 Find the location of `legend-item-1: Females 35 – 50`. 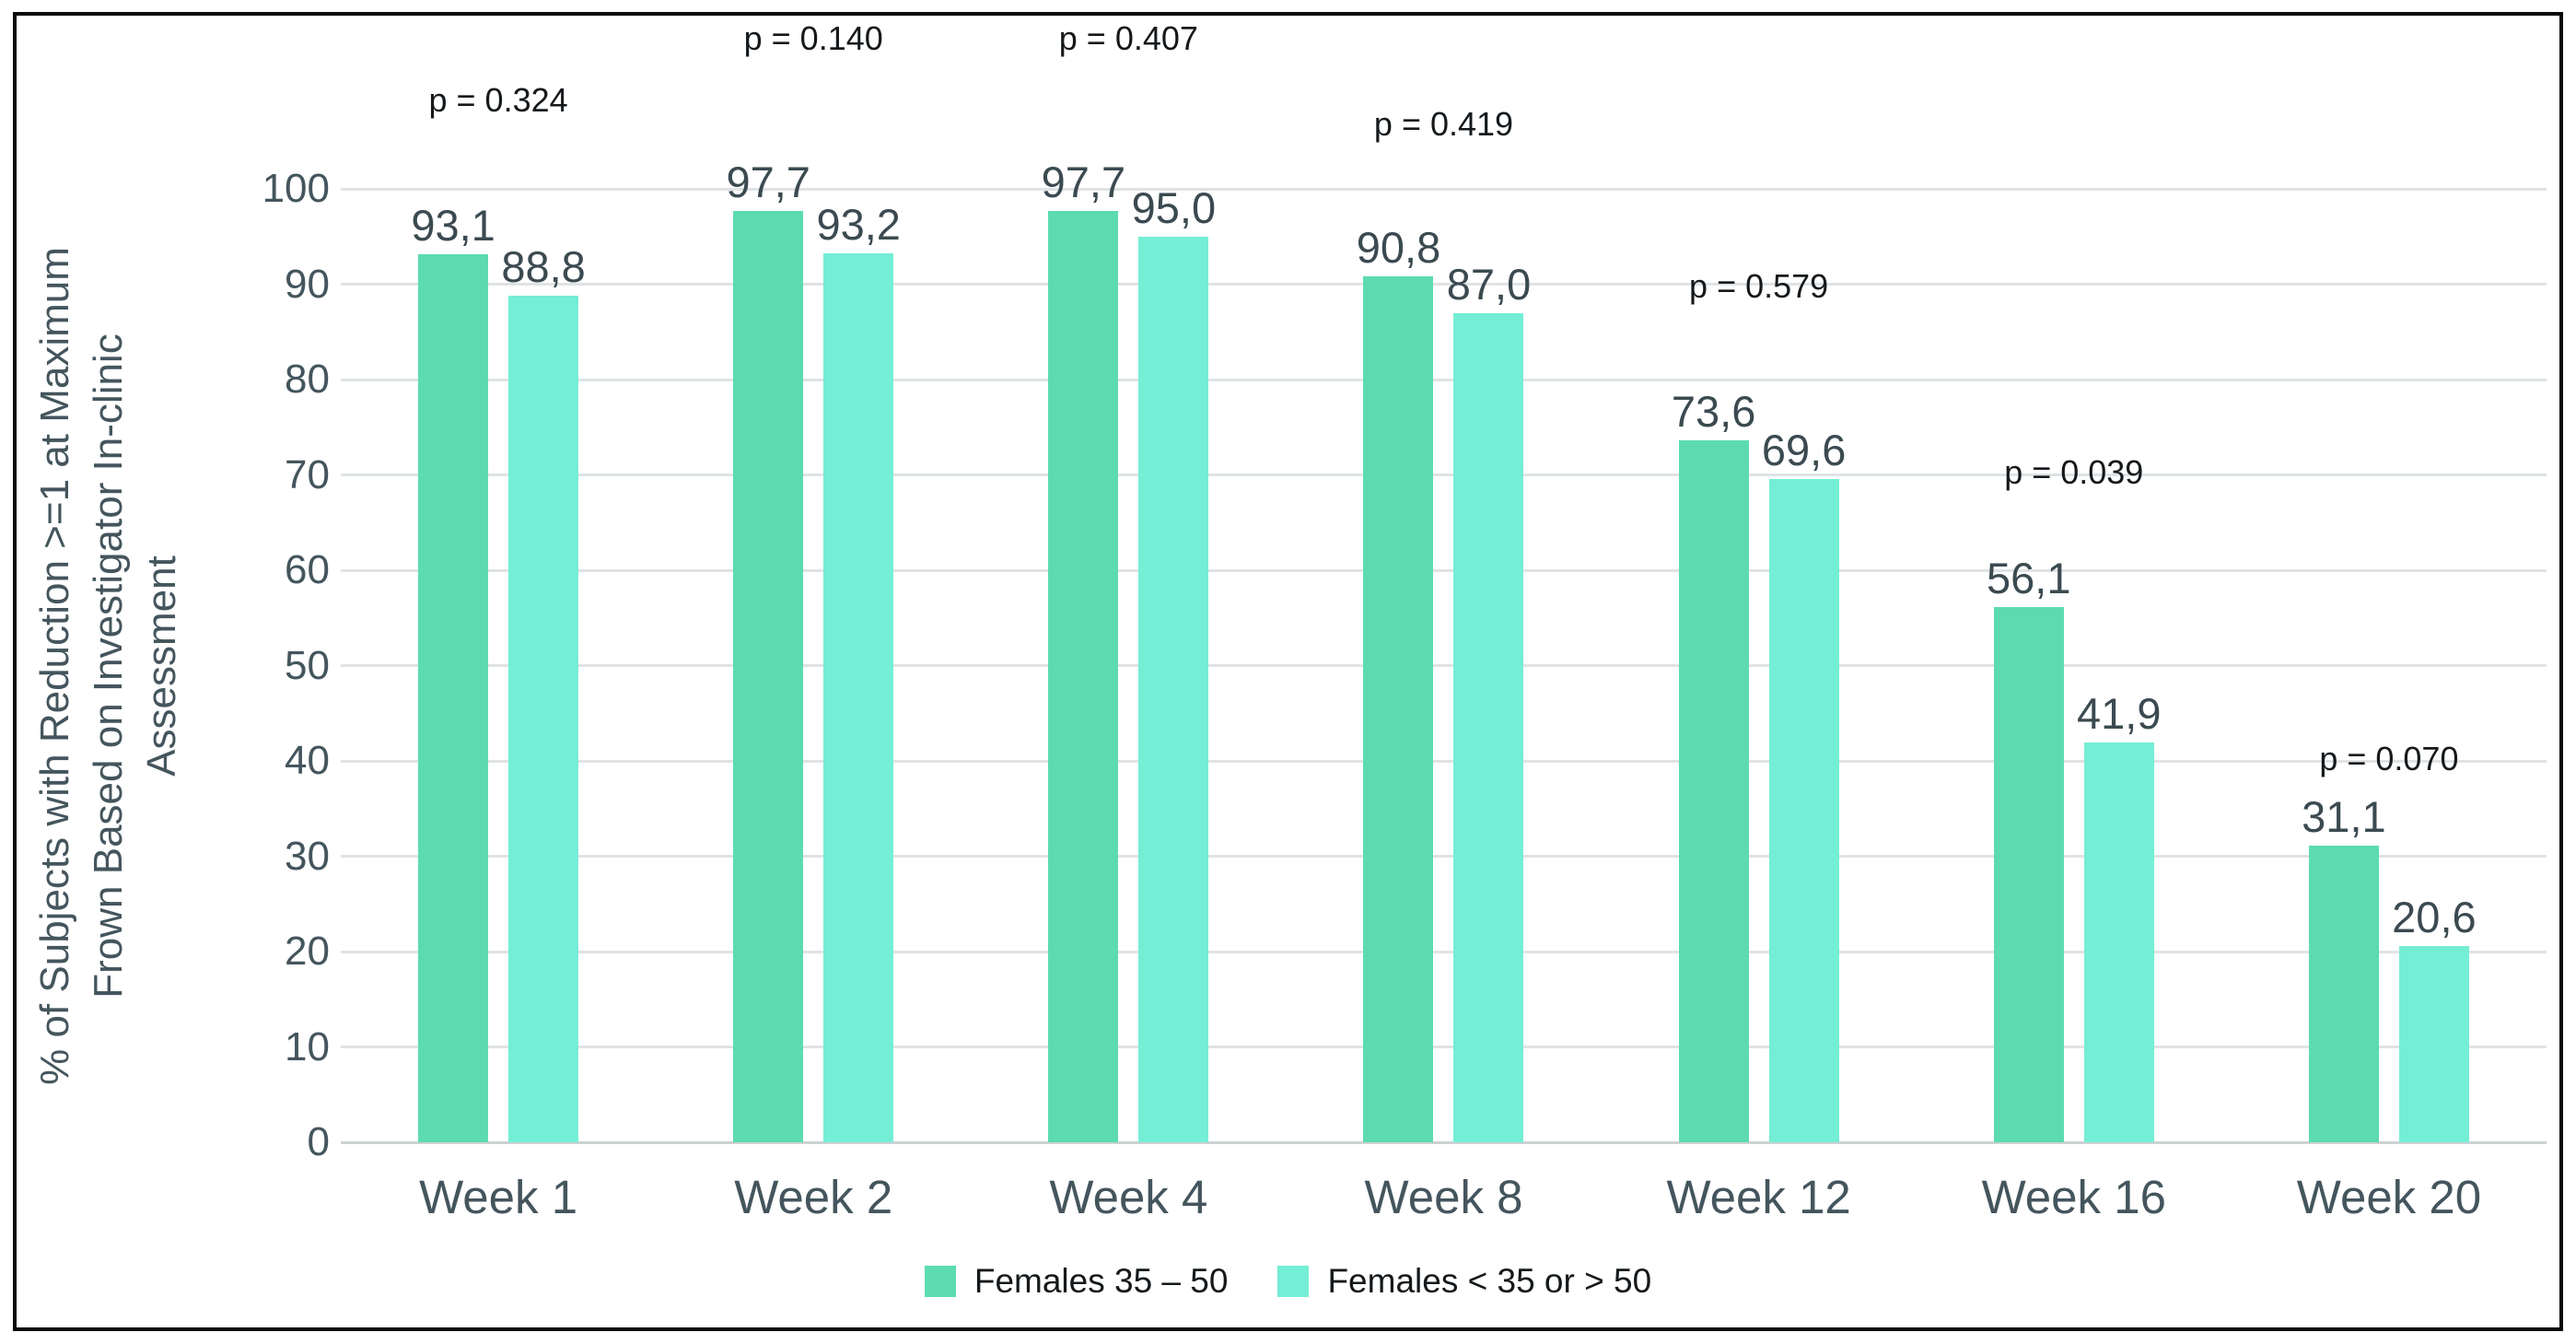

legend-item-1: Females 35 – 50 is located at coordinates (1076, 1281).